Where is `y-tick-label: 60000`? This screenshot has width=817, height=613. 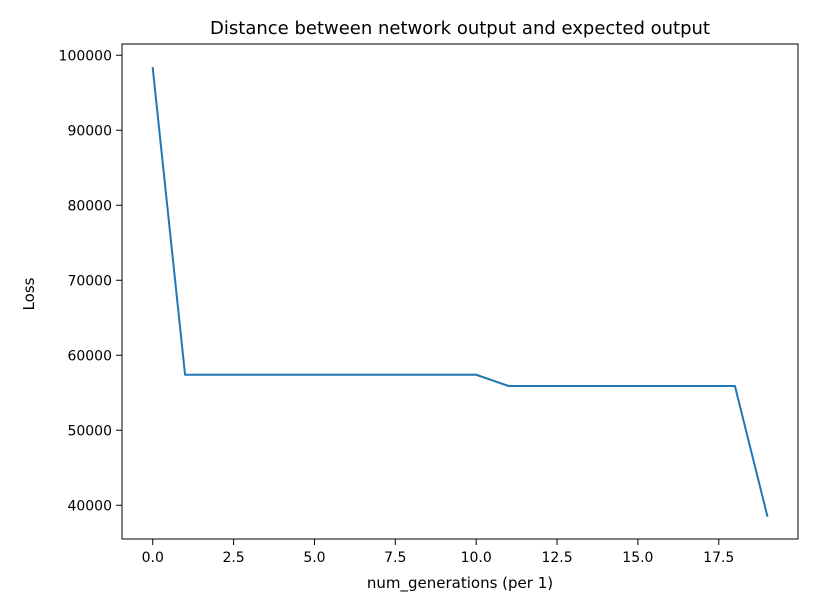
y-tick-label: 60000 is located at coordinates (89, 356).